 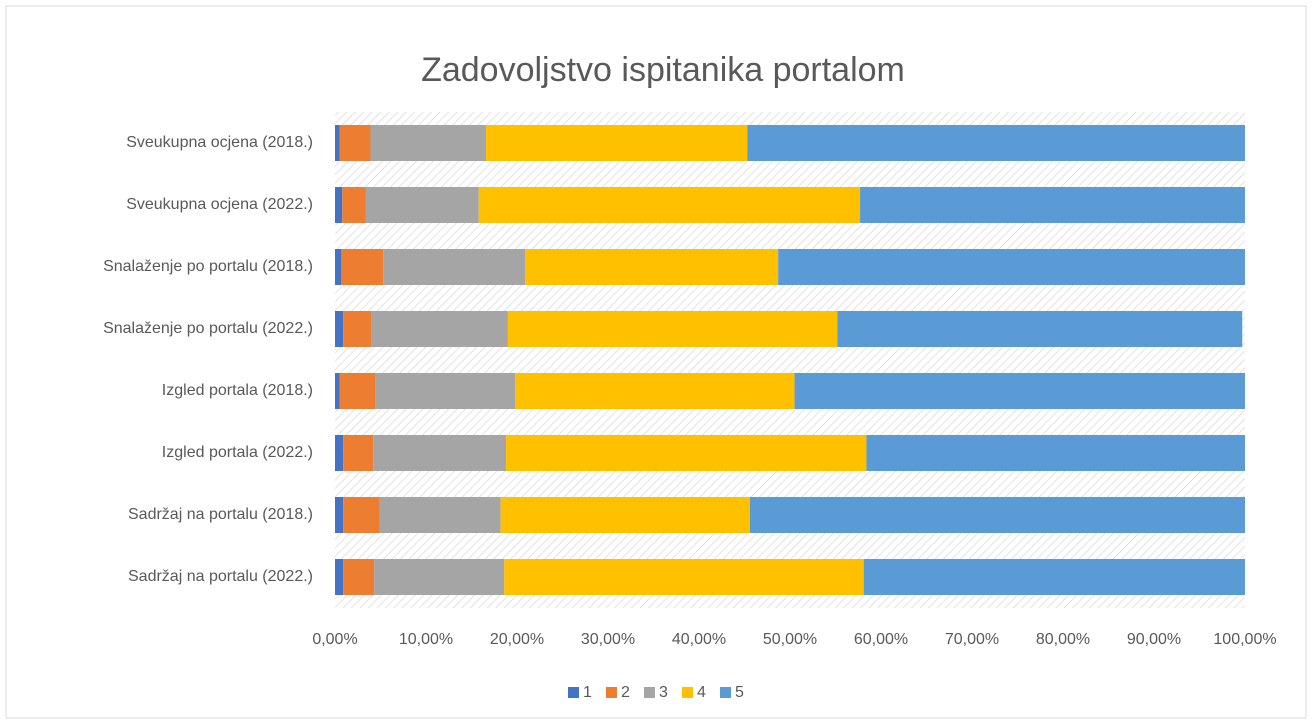 What do you see at coordinates (334, 639) in the screenshot?
I see `x-tick-label: 0,00%` at bounding box center [334, 639].